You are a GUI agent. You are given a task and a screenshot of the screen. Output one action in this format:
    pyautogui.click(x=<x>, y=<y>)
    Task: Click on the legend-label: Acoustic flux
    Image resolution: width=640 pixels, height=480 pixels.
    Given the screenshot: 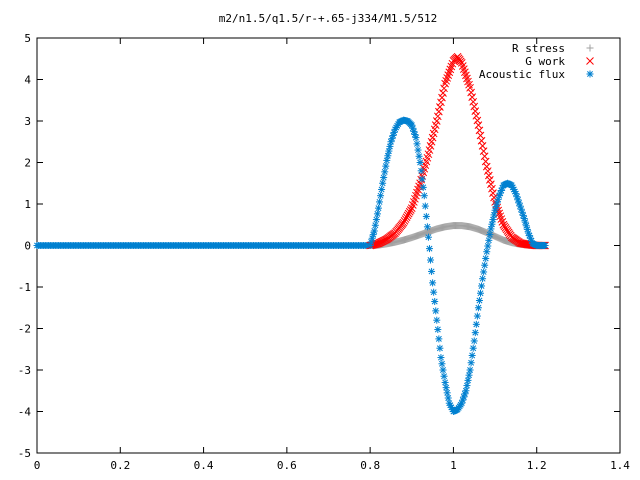 What is the action you would take?
    pyautogui.click(x=522, y=74)
    